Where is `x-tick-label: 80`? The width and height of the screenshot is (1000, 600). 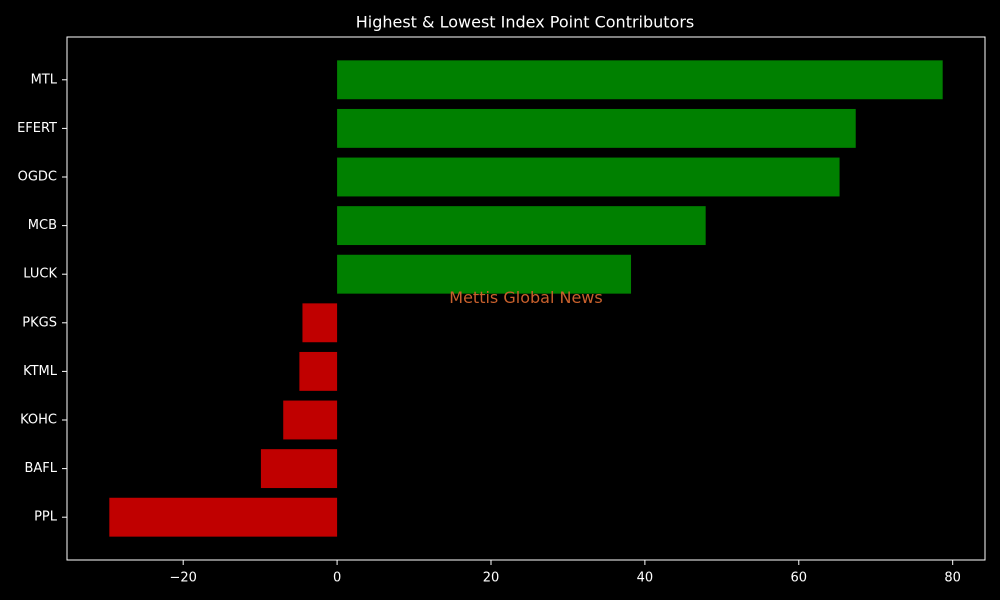
x-tick-label: 80 is located at coordinates (952, 578).